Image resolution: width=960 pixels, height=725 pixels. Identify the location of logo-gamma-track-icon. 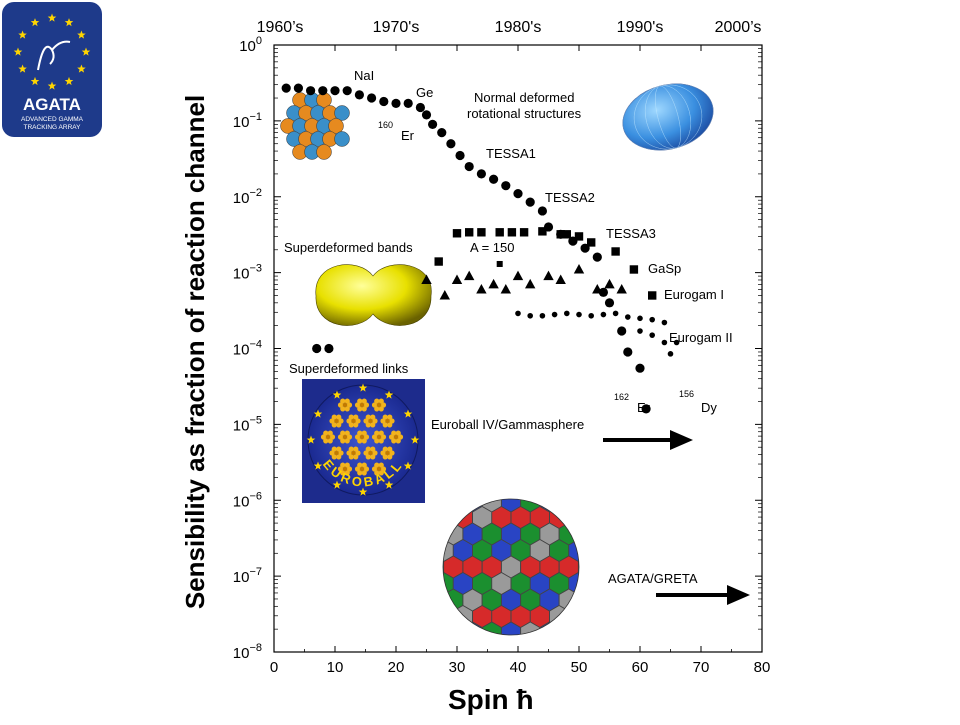
(54, 55).